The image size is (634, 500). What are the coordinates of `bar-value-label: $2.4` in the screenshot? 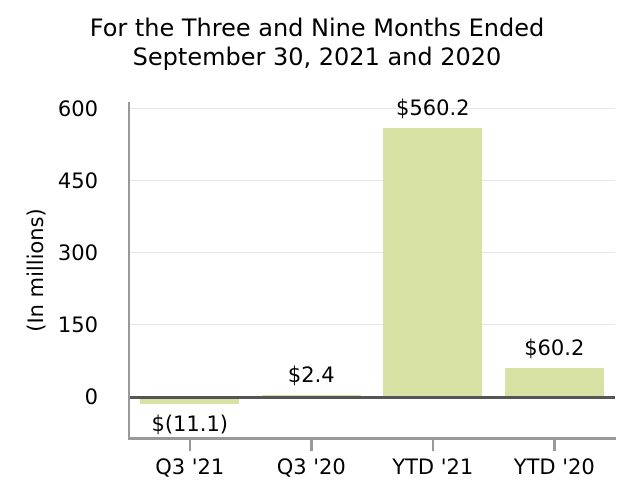 It's located at (311, 375).